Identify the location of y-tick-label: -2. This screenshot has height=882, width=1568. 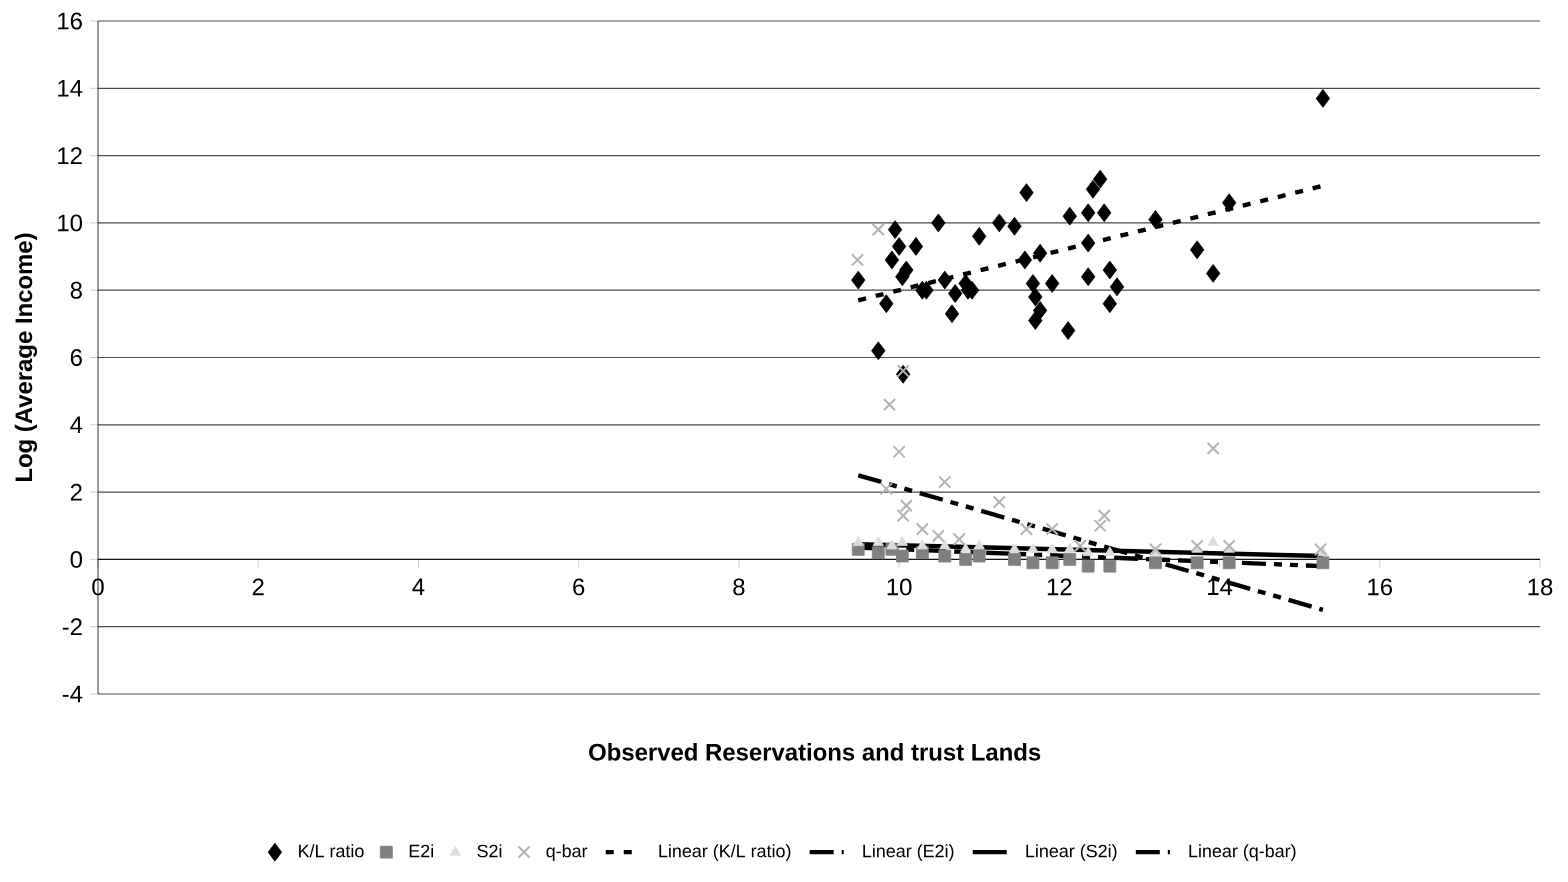
(72, 627).